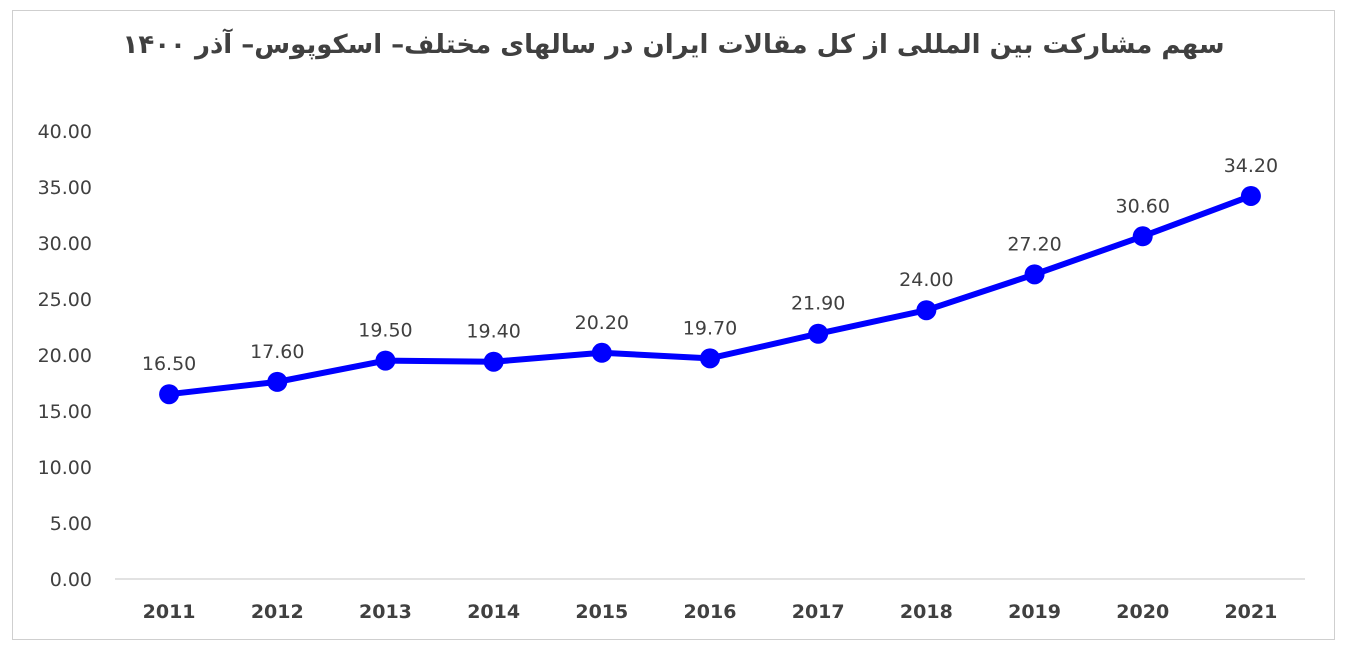 The width and height of the screenshot is (1359, 660). I want to click on data-label: 20.20, so click(602, 323).